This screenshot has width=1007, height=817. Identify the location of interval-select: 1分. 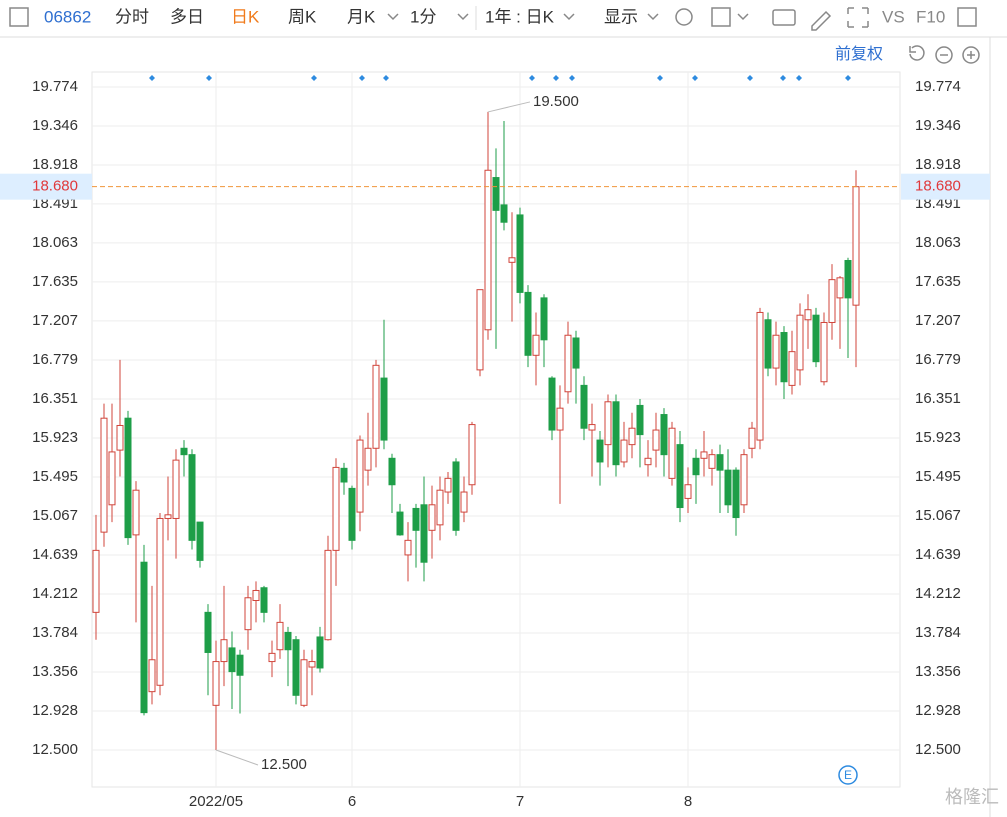
(423, 16).